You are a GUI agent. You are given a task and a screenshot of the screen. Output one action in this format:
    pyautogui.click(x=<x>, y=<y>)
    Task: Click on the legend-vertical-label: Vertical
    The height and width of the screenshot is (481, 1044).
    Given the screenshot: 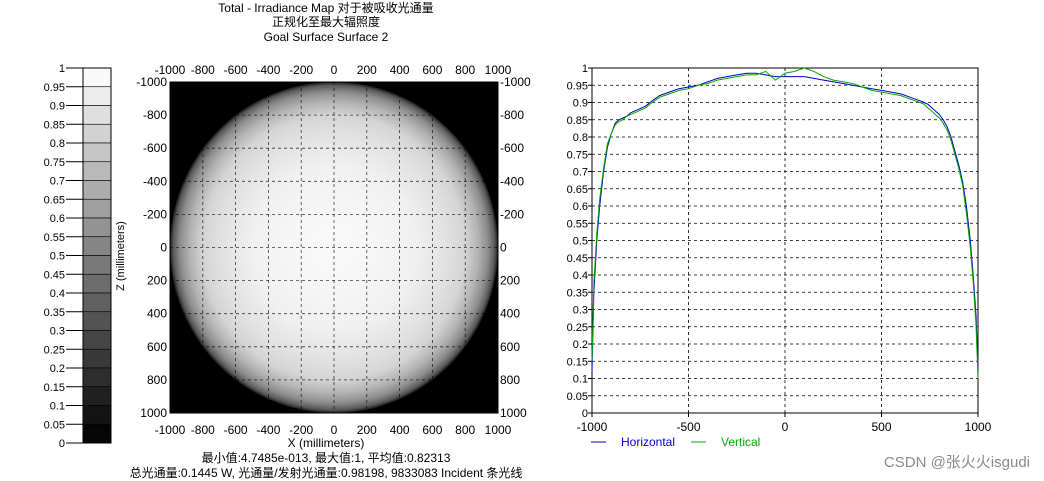 What is the action you would take?
    pyautogui.click(x=740, y=442)
    